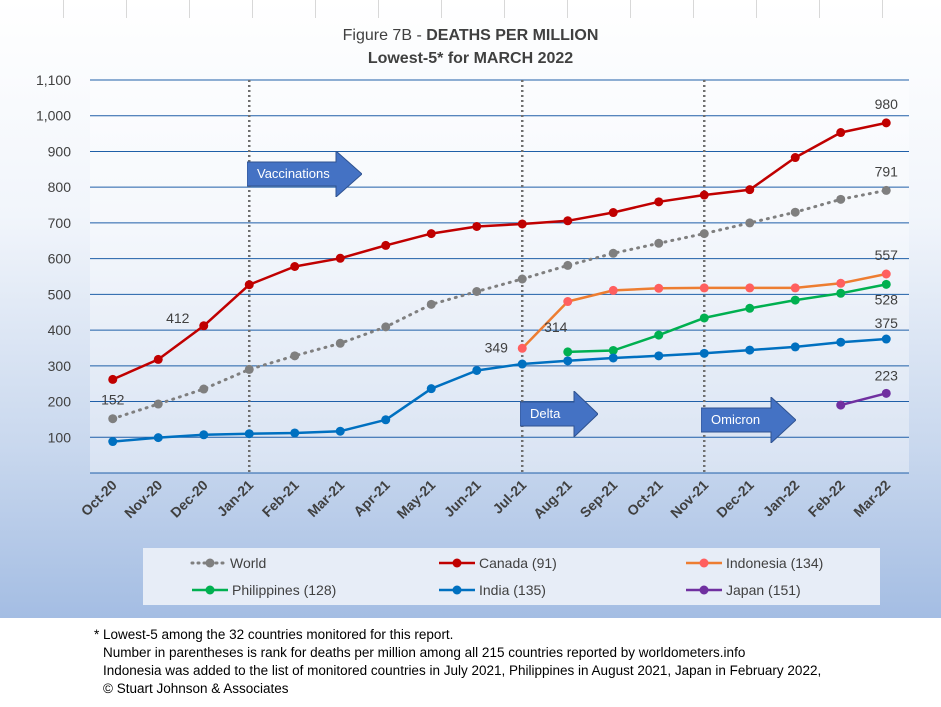 This screenshot has width=941, height=707. I want to click on legend-label-japan: Japan (151), so click(763, 590).